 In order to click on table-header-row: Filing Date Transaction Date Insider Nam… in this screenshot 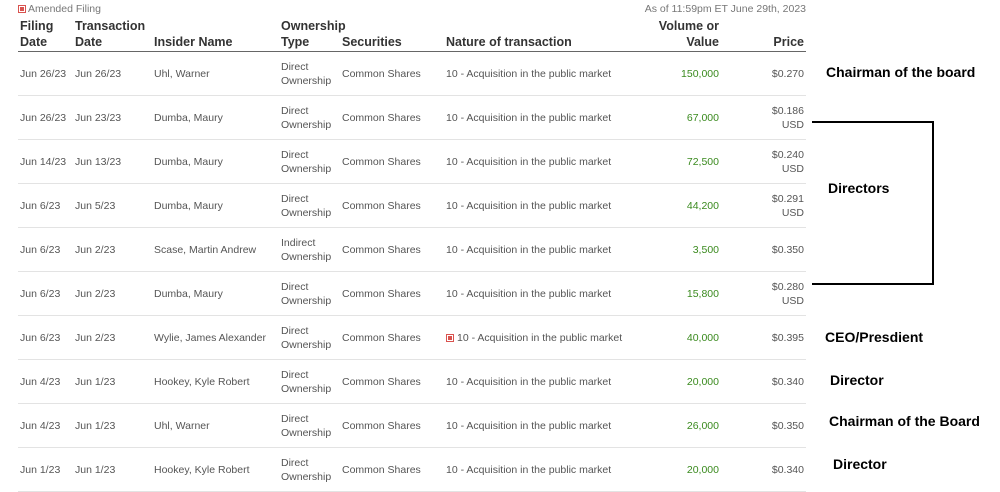, I will do `click(412, 34)`.